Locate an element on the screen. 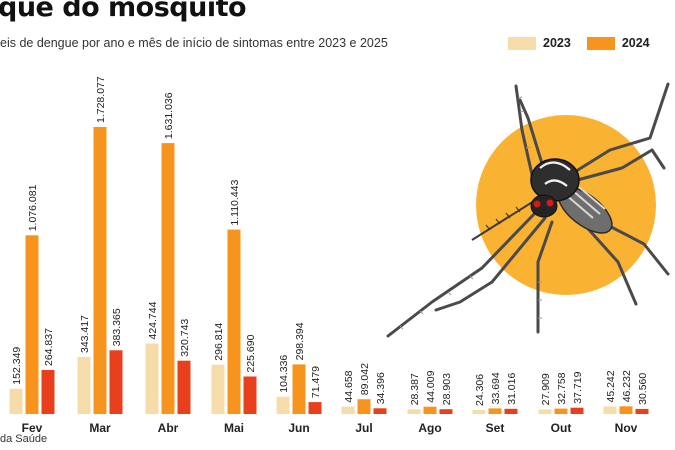  bar-out-2024 is located at coordinates (561, 411).